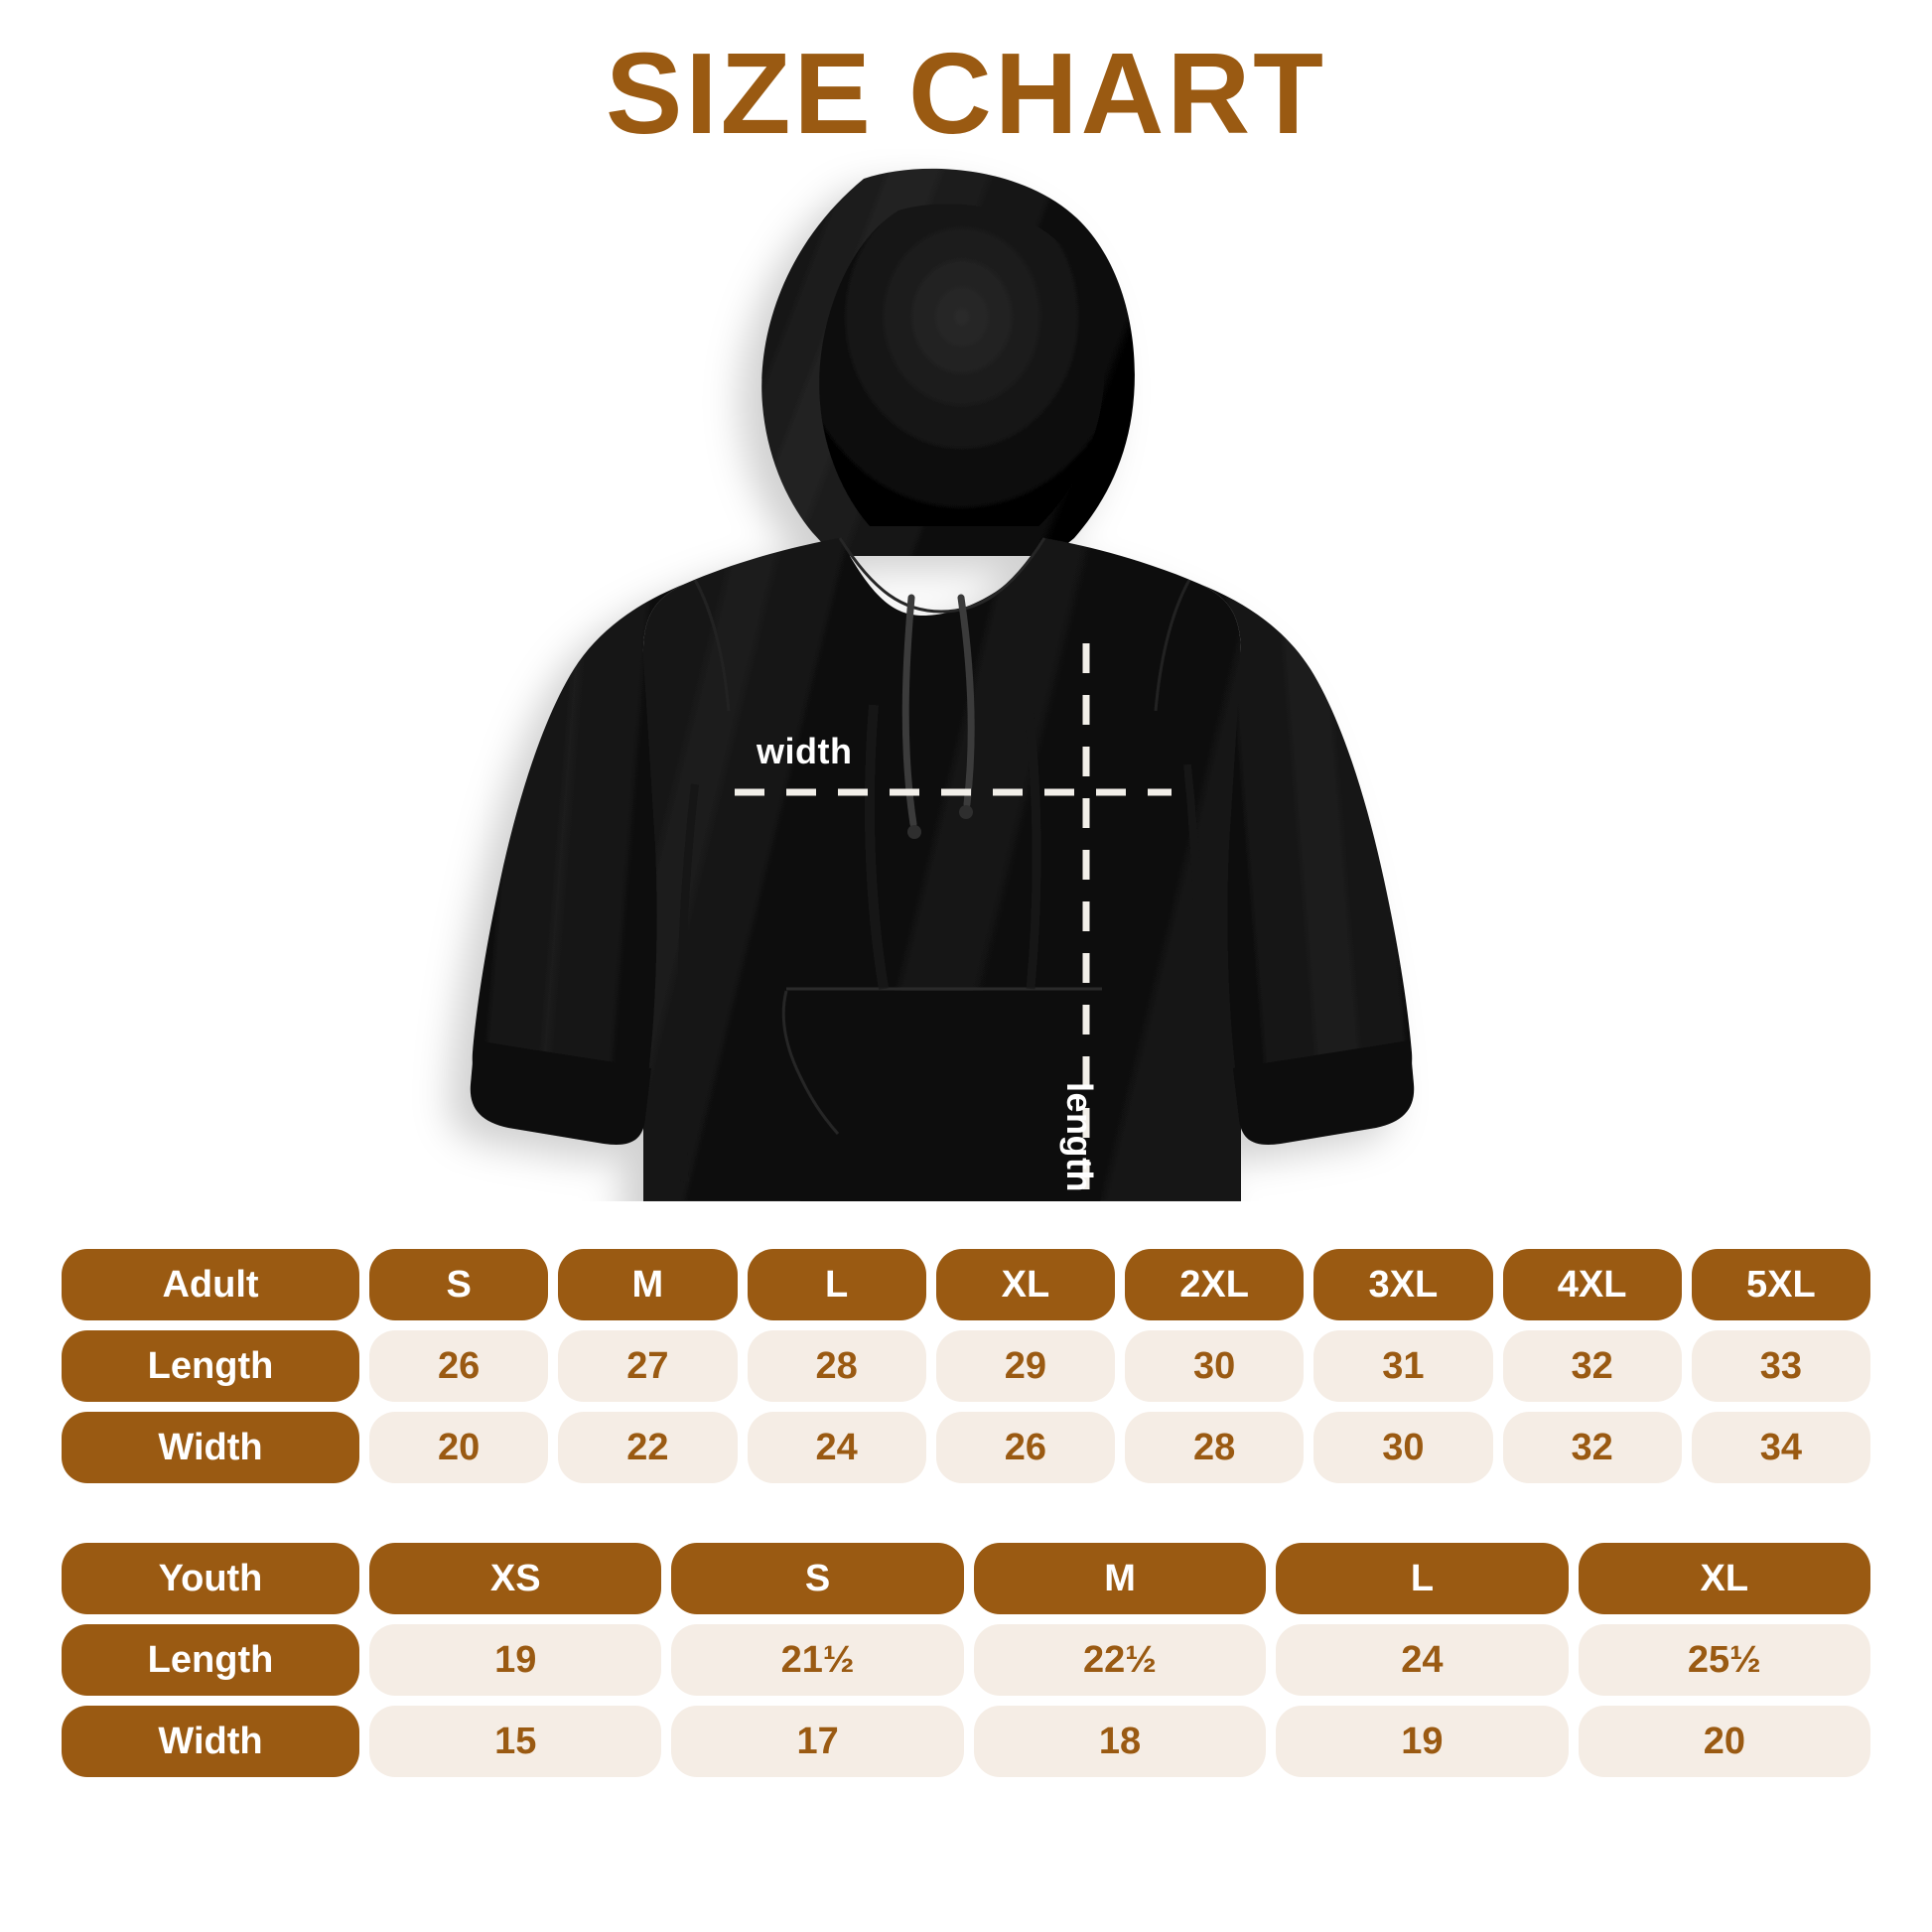  What do you see at coordinates (1422, 1660) in the screenshot?
I see `youth-length-L: 24` at bounding box center [1422, 1660].